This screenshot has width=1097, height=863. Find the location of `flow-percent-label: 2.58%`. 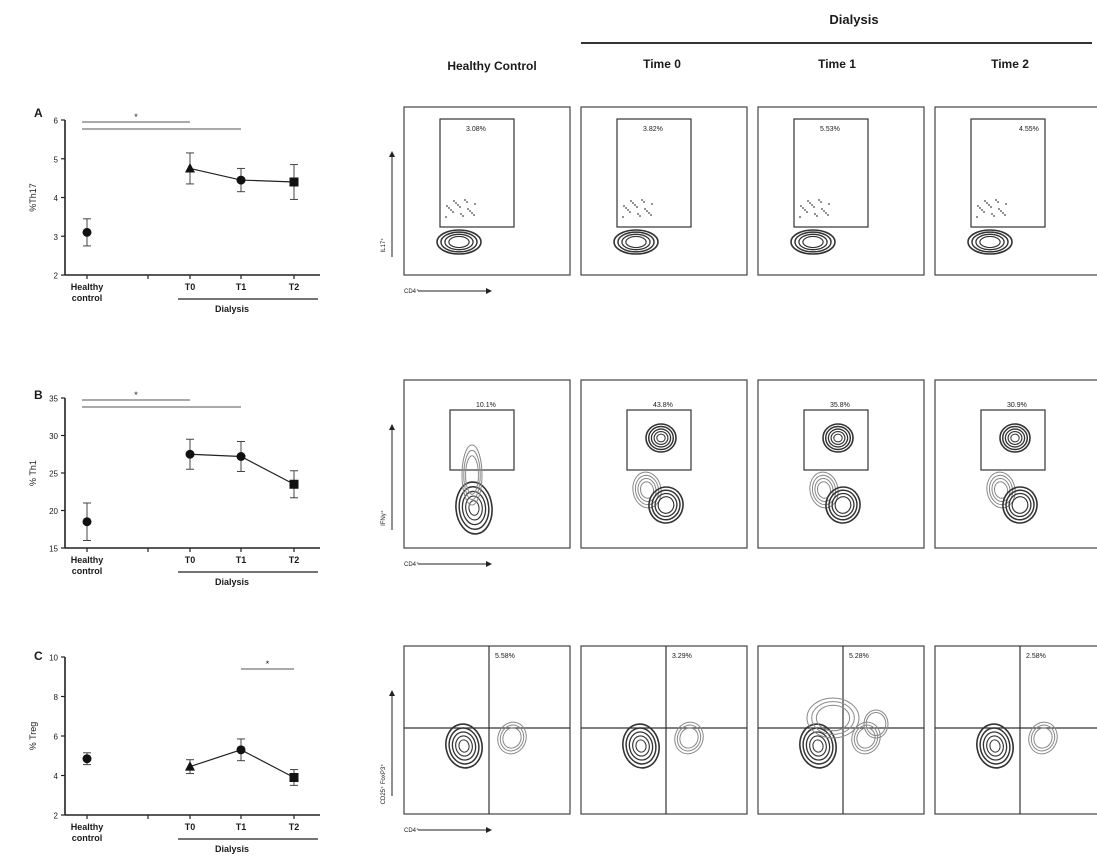

flow-percent-label: 2.58% is located at coordinates (1036, 656).